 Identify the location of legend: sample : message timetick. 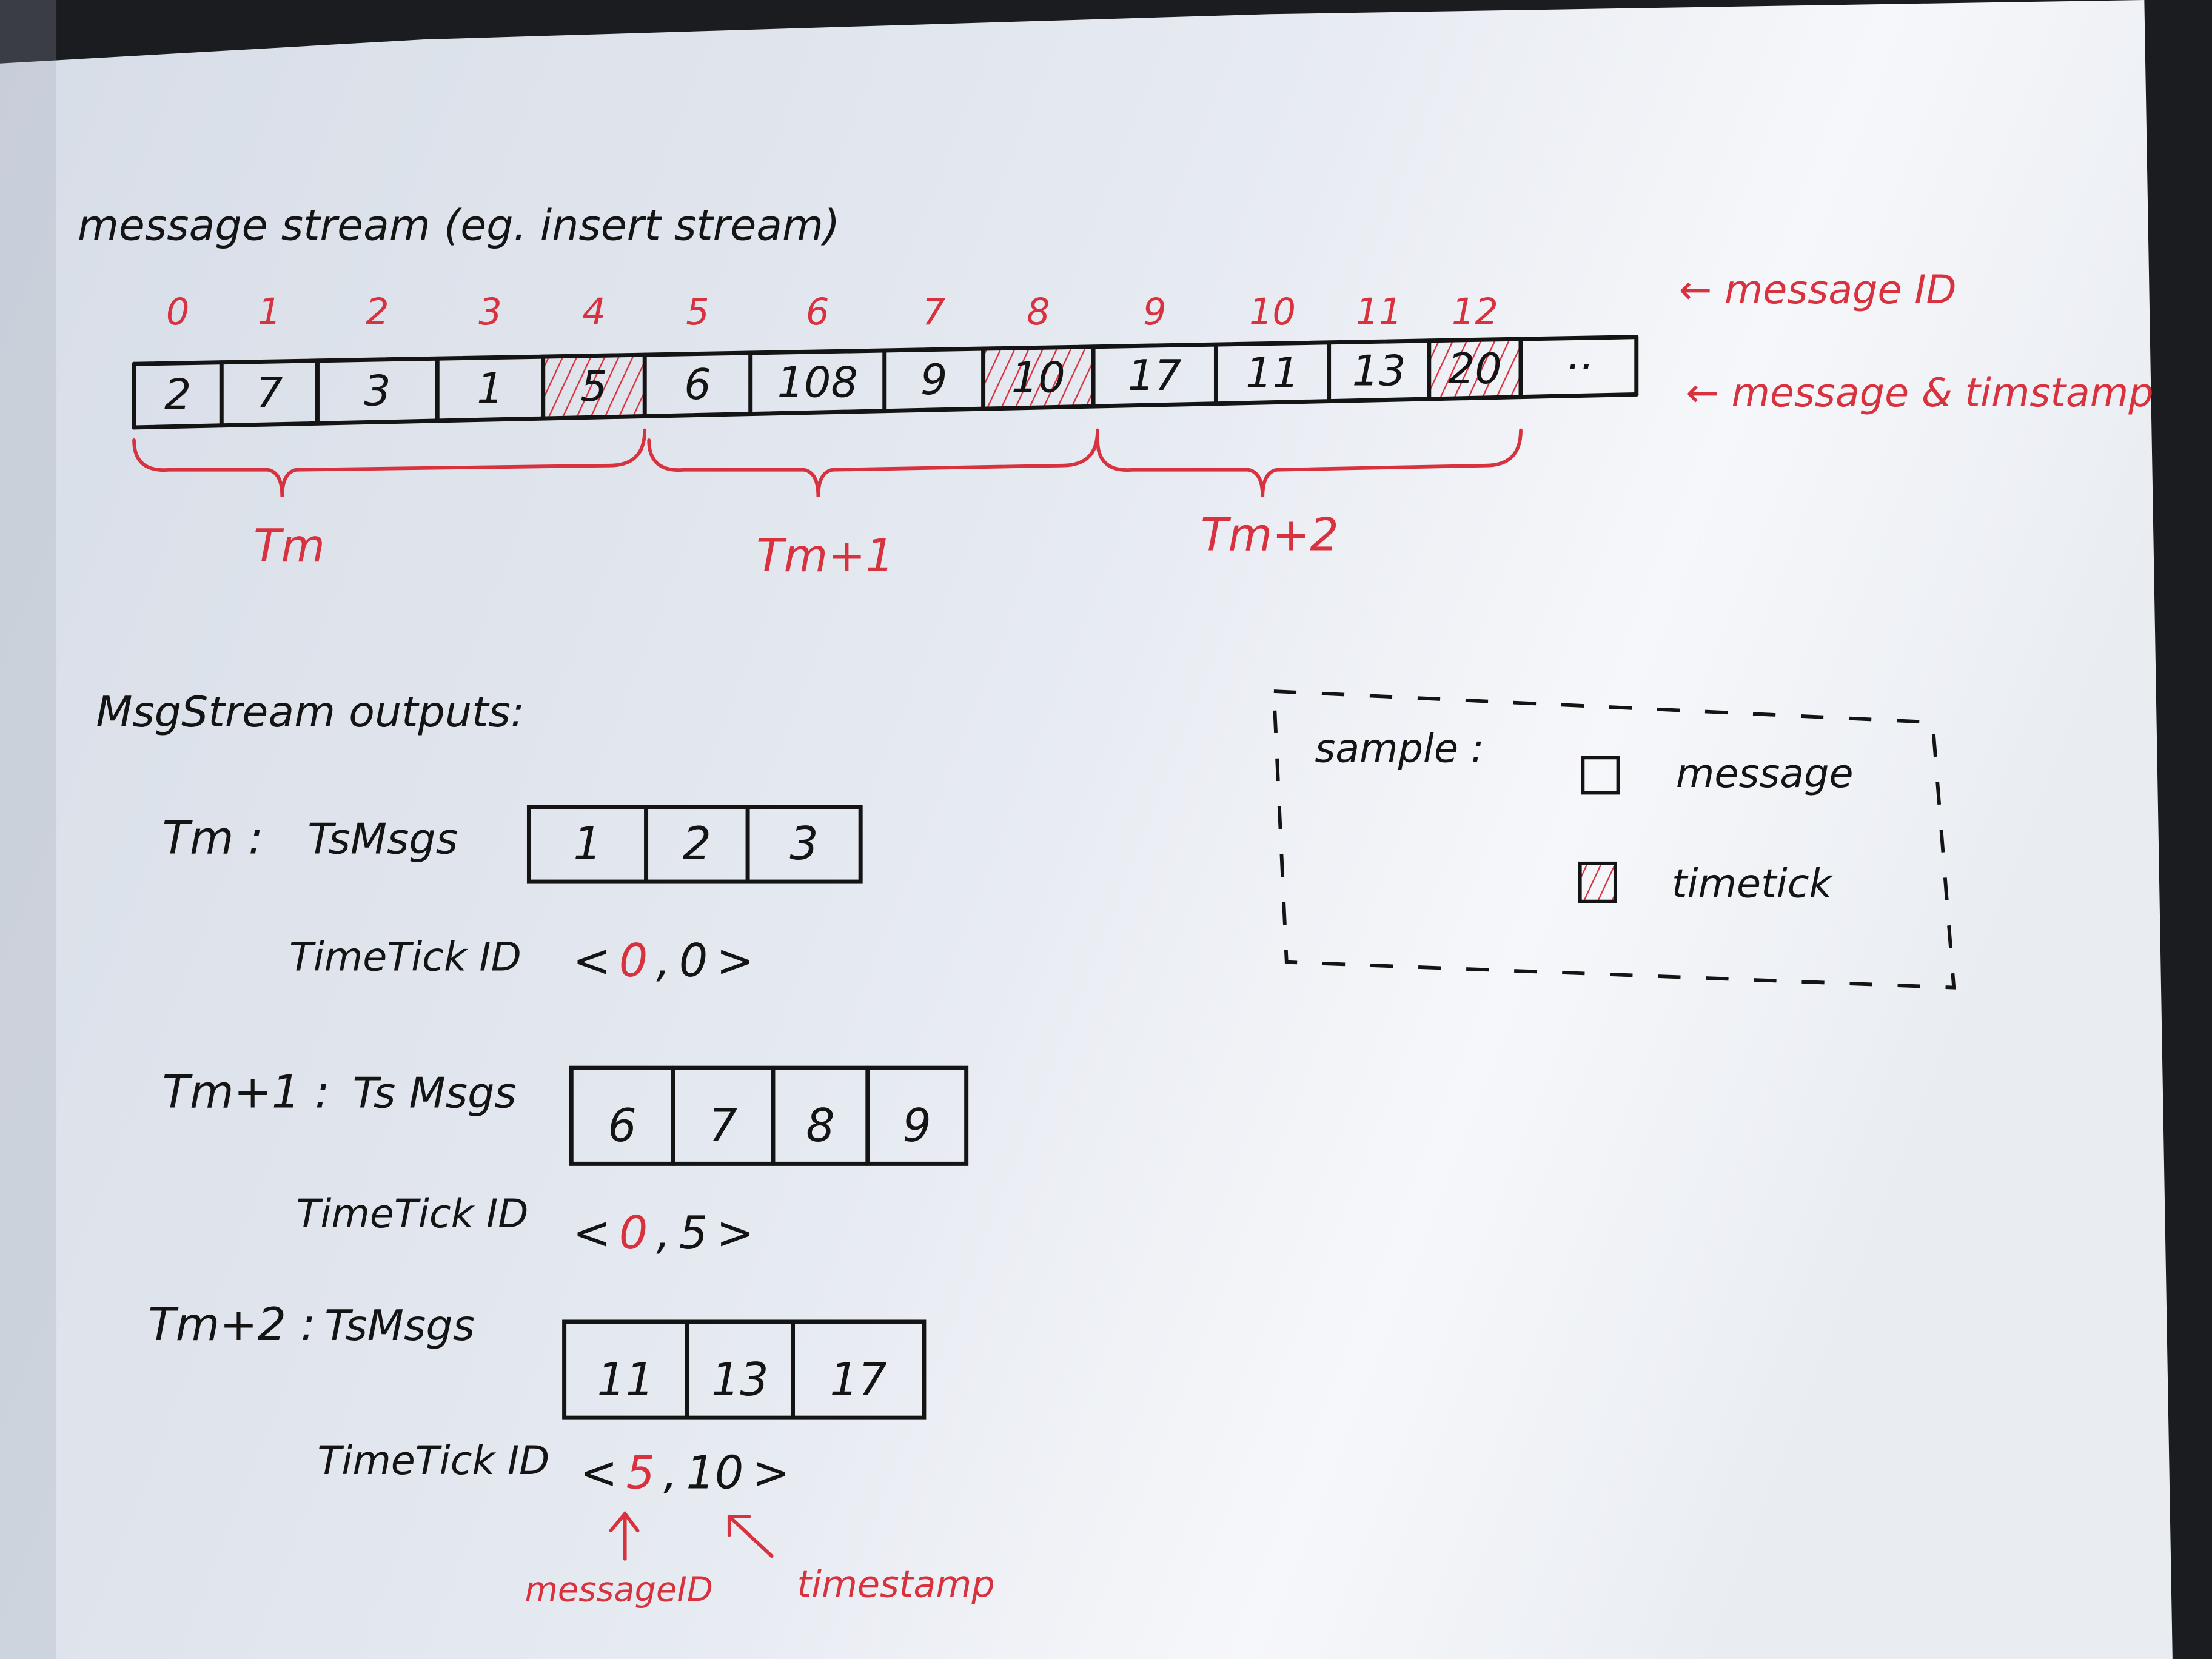
(1614, 839).